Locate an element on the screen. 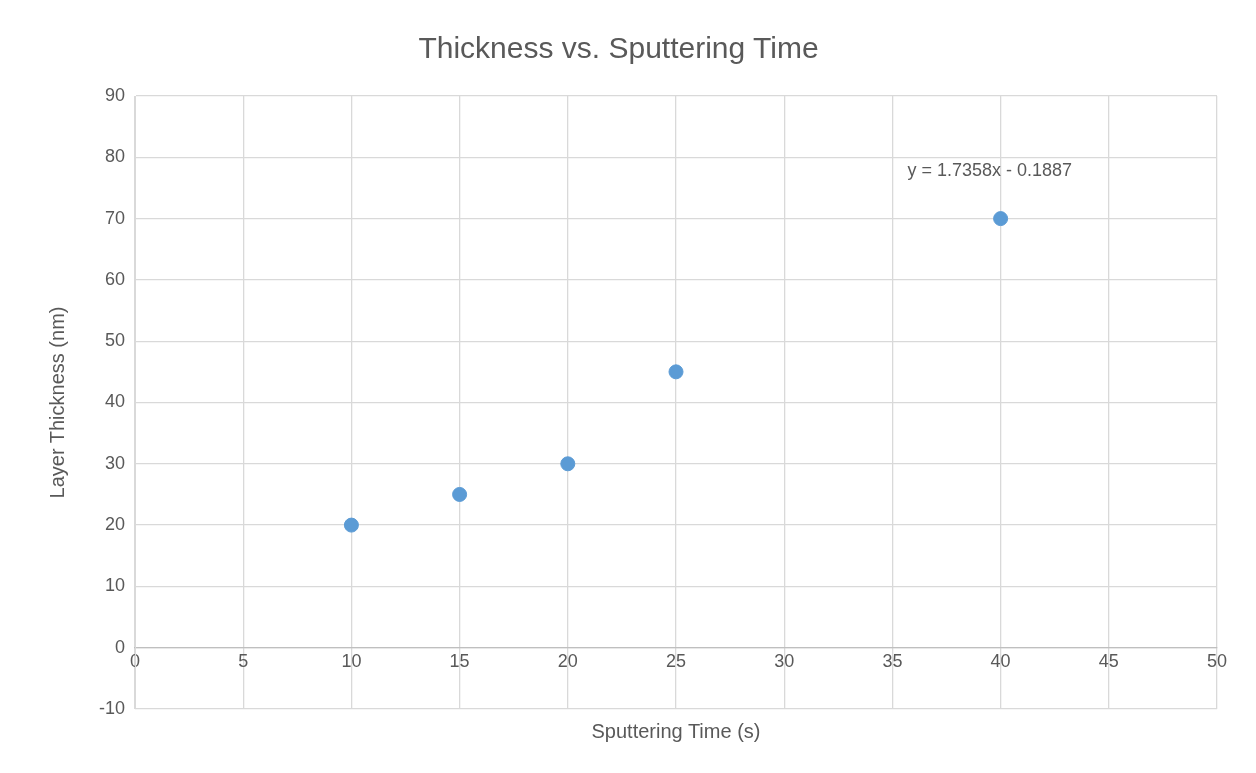 The image size is (1256, 773). x-tick-label: 45 is located at coordinates (1108, 661).